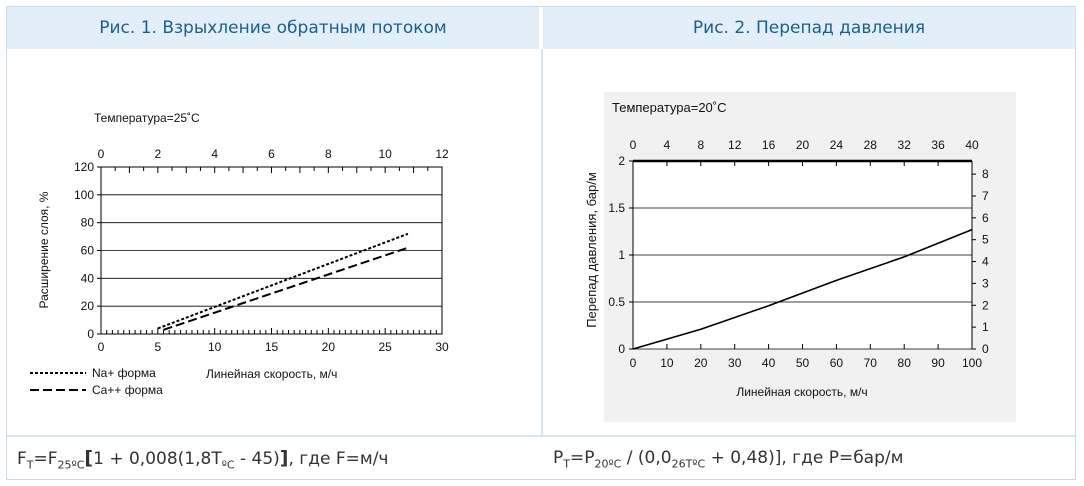  Describe the element at coordinates (985, 196) in the screenshot. I see `right-y-tick-label: 7` at that location.